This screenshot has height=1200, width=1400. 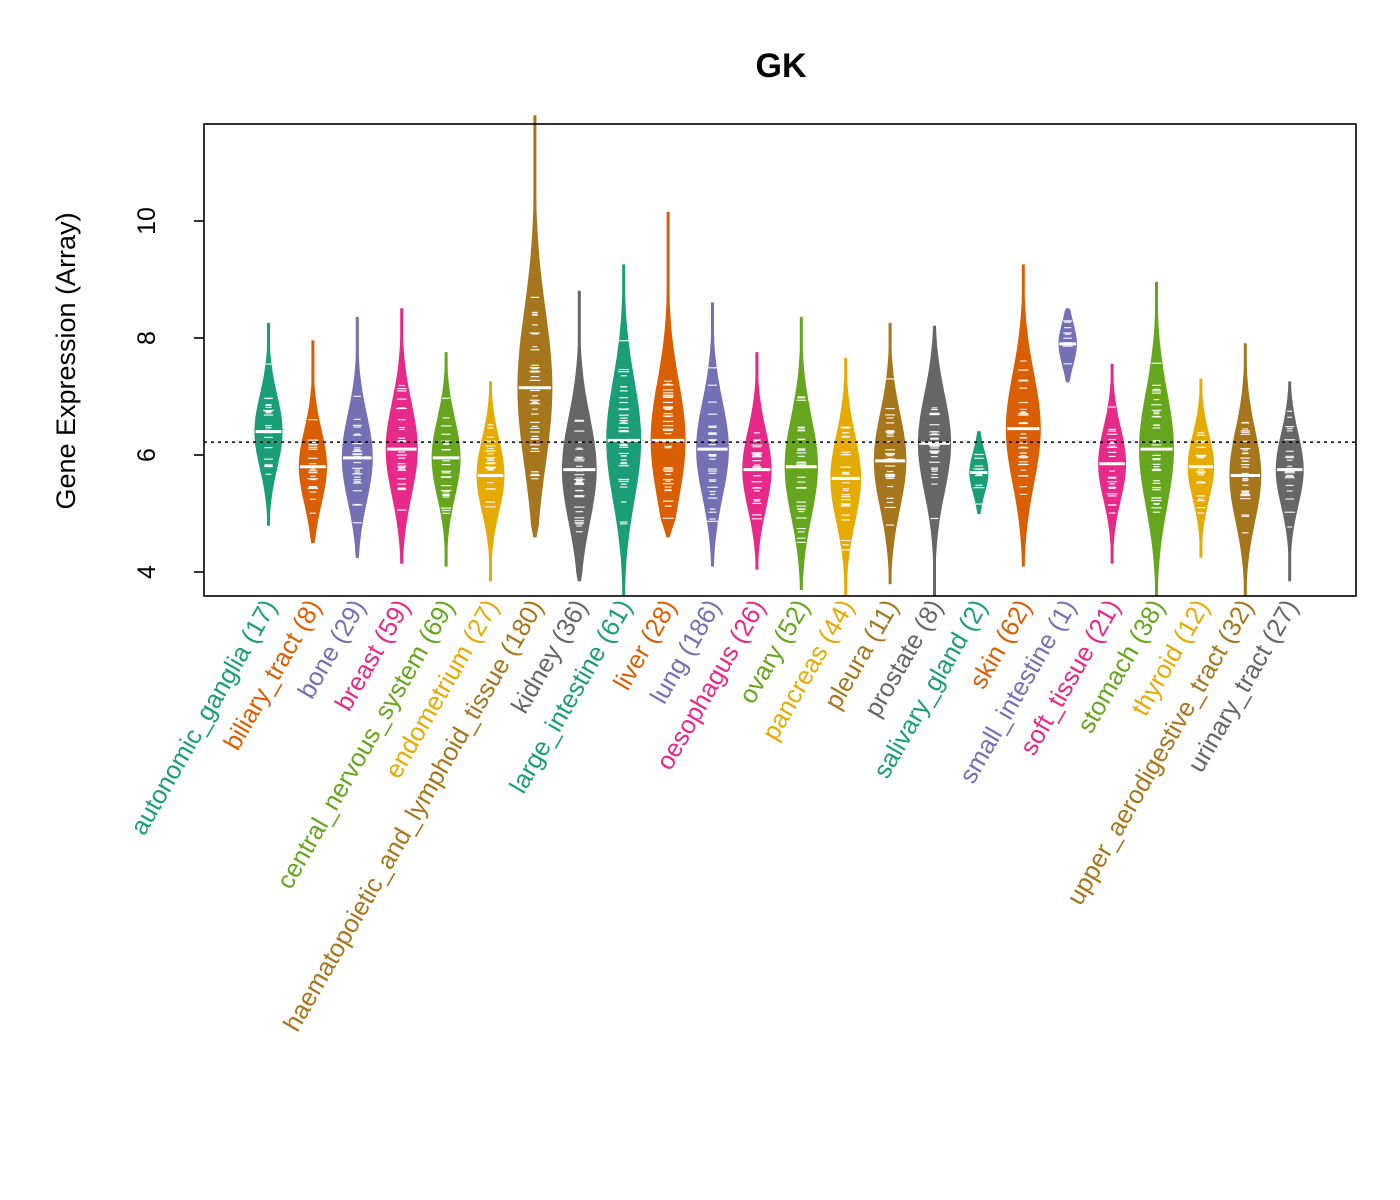 I want to click on violin-pancreas, so click(x=846, y=477).